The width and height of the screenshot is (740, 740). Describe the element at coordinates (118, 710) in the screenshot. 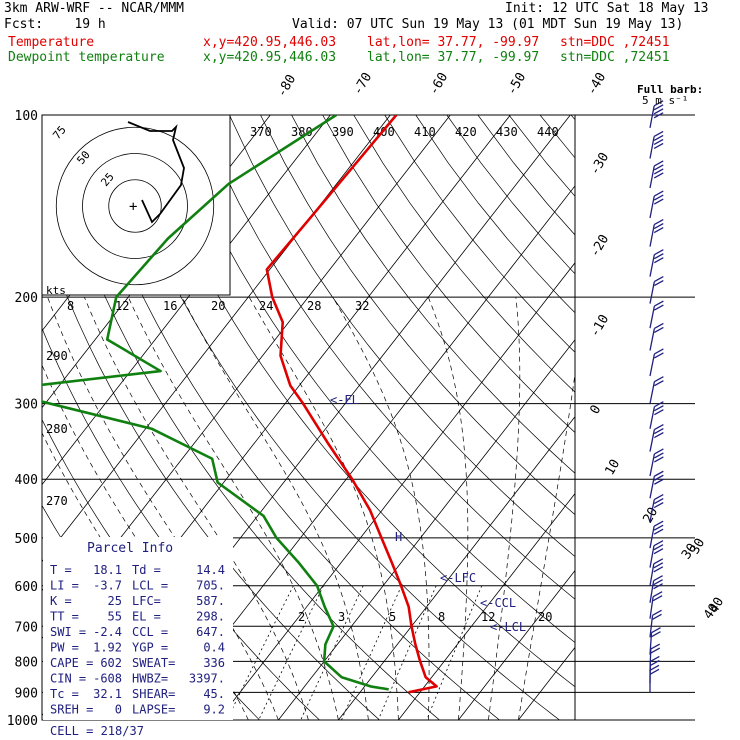

I see `parcel-row-value: 0` at that location.